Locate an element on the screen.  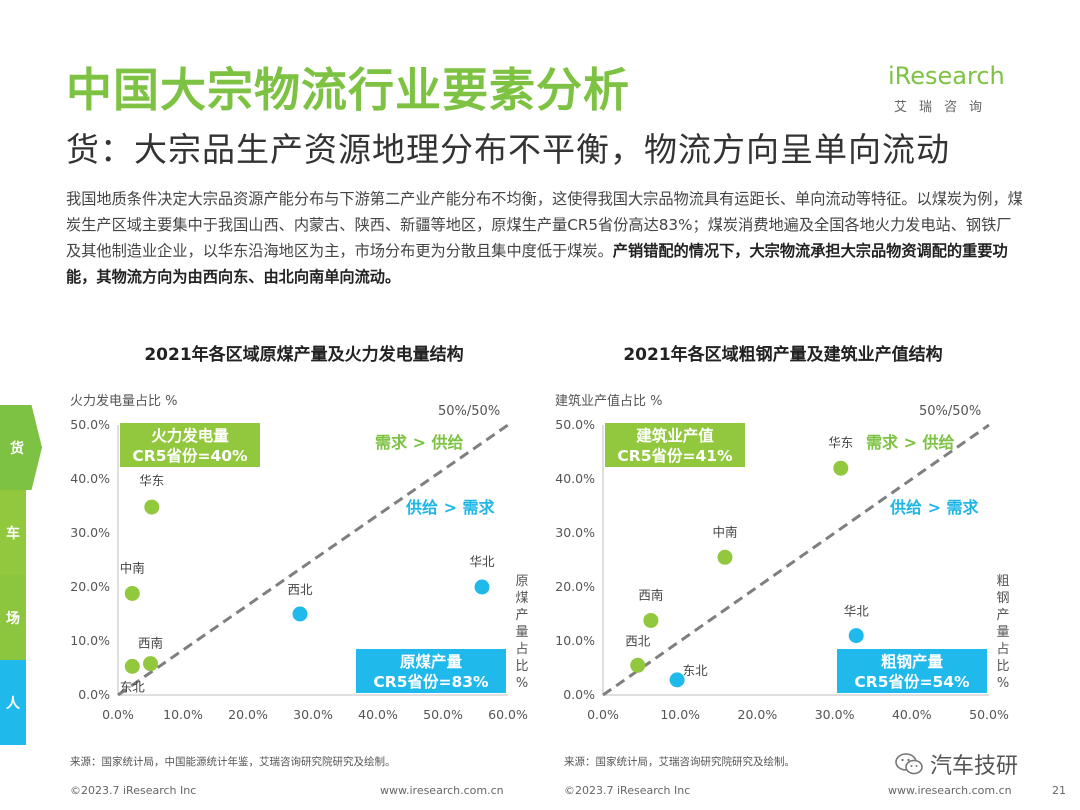
x-axis-label-char: 钢 is located at coordinates (1002, 598).